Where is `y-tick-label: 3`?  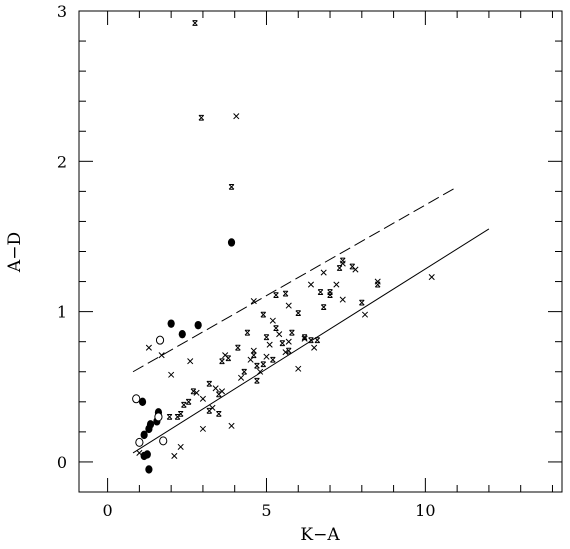
y-tick-label: 3 is located at coordinates (62, 11).